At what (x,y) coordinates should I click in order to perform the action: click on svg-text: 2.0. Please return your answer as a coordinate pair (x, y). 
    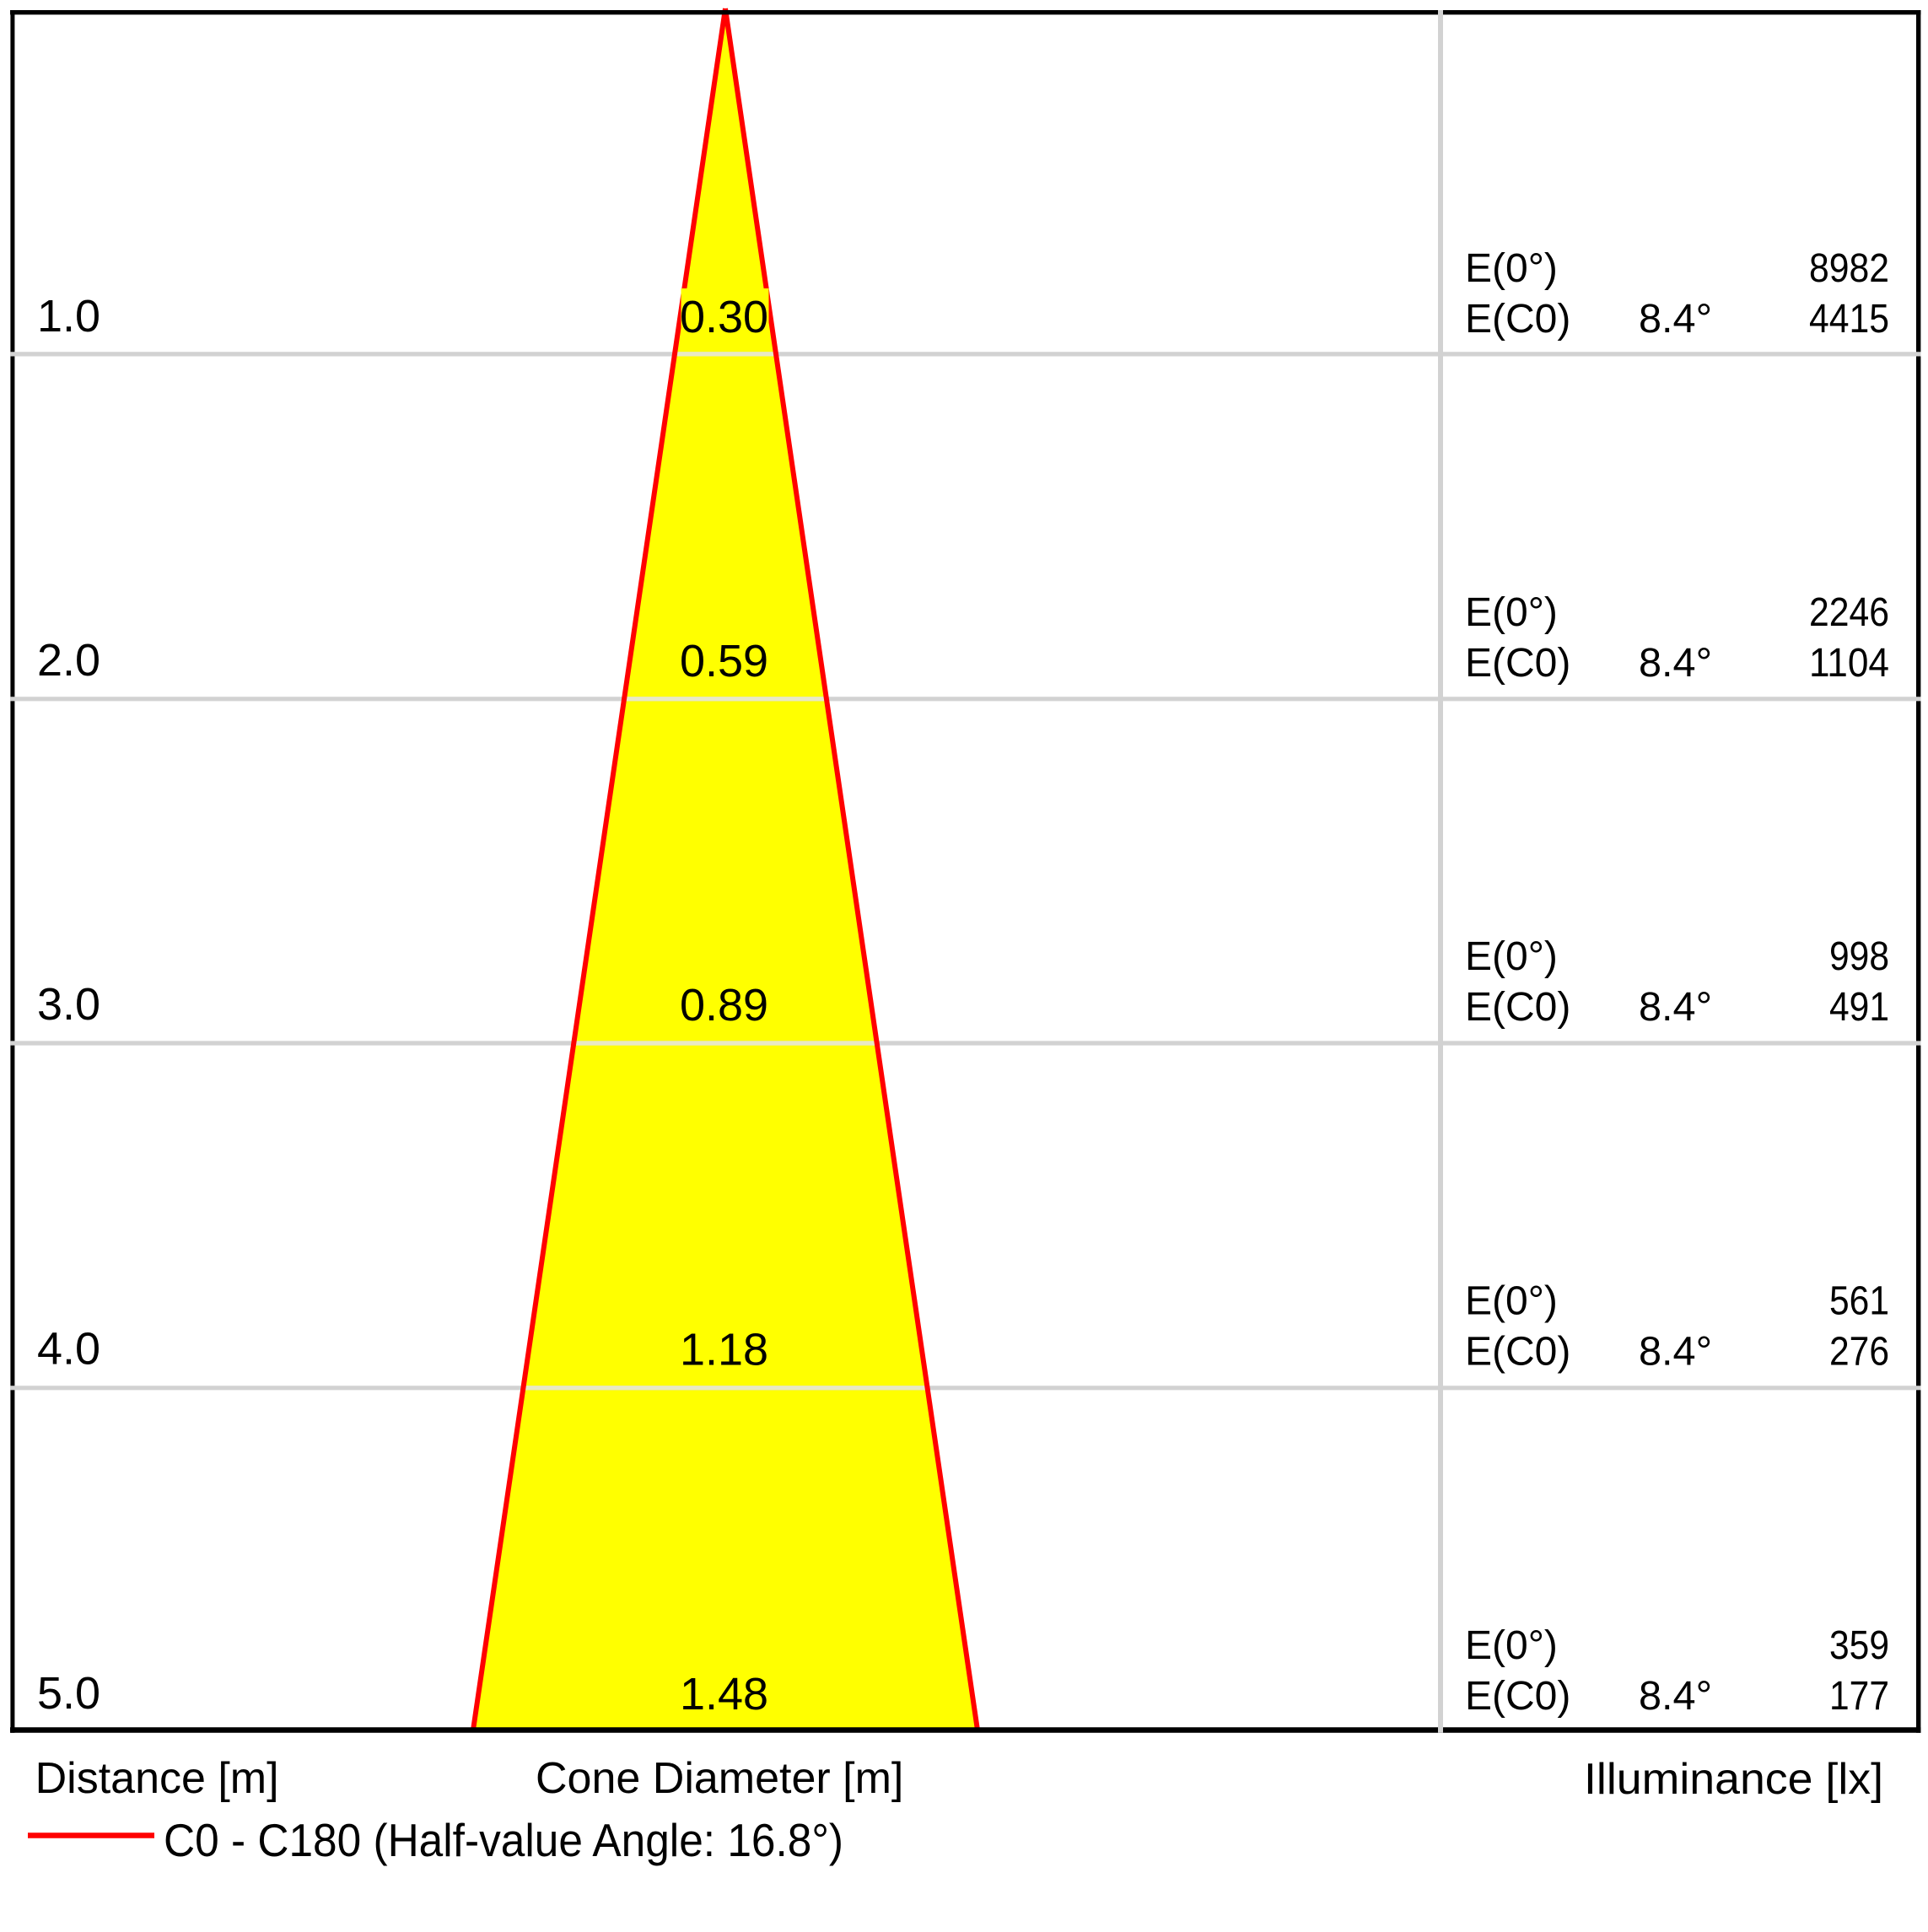
    Looking at the image, I should click on (68, 660).